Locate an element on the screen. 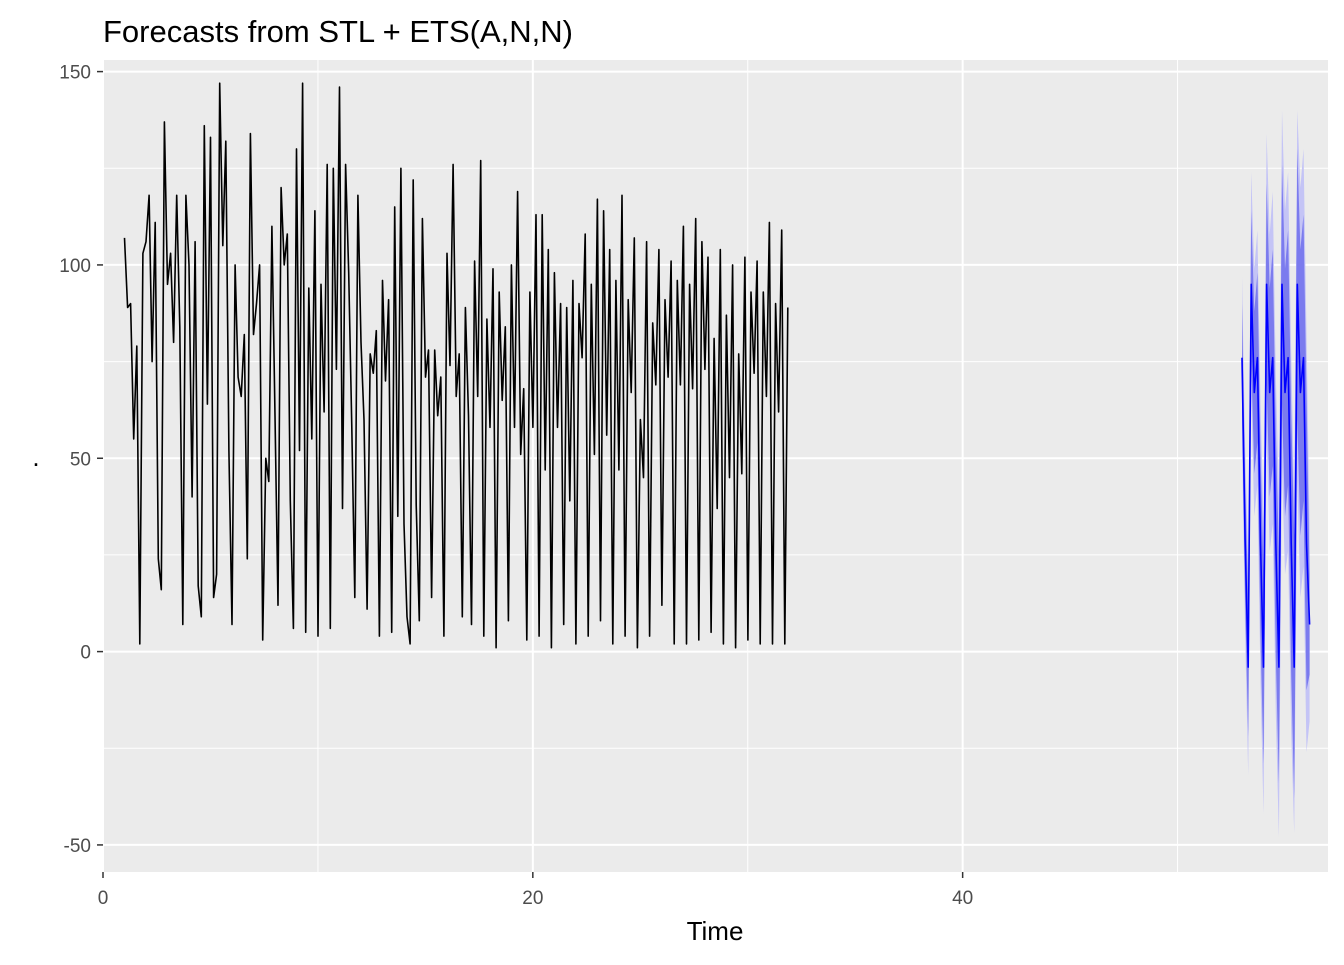  x-tick-label: 20 is located at coordinates (532, 898).